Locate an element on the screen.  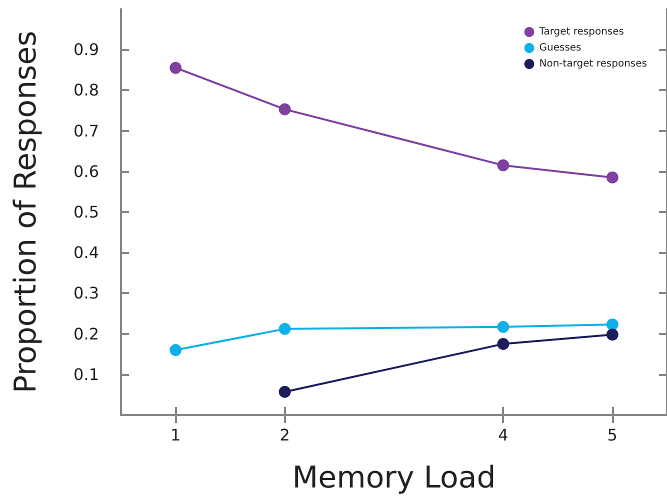
x-tick-label: 2 is located at coordinates (285, 435).